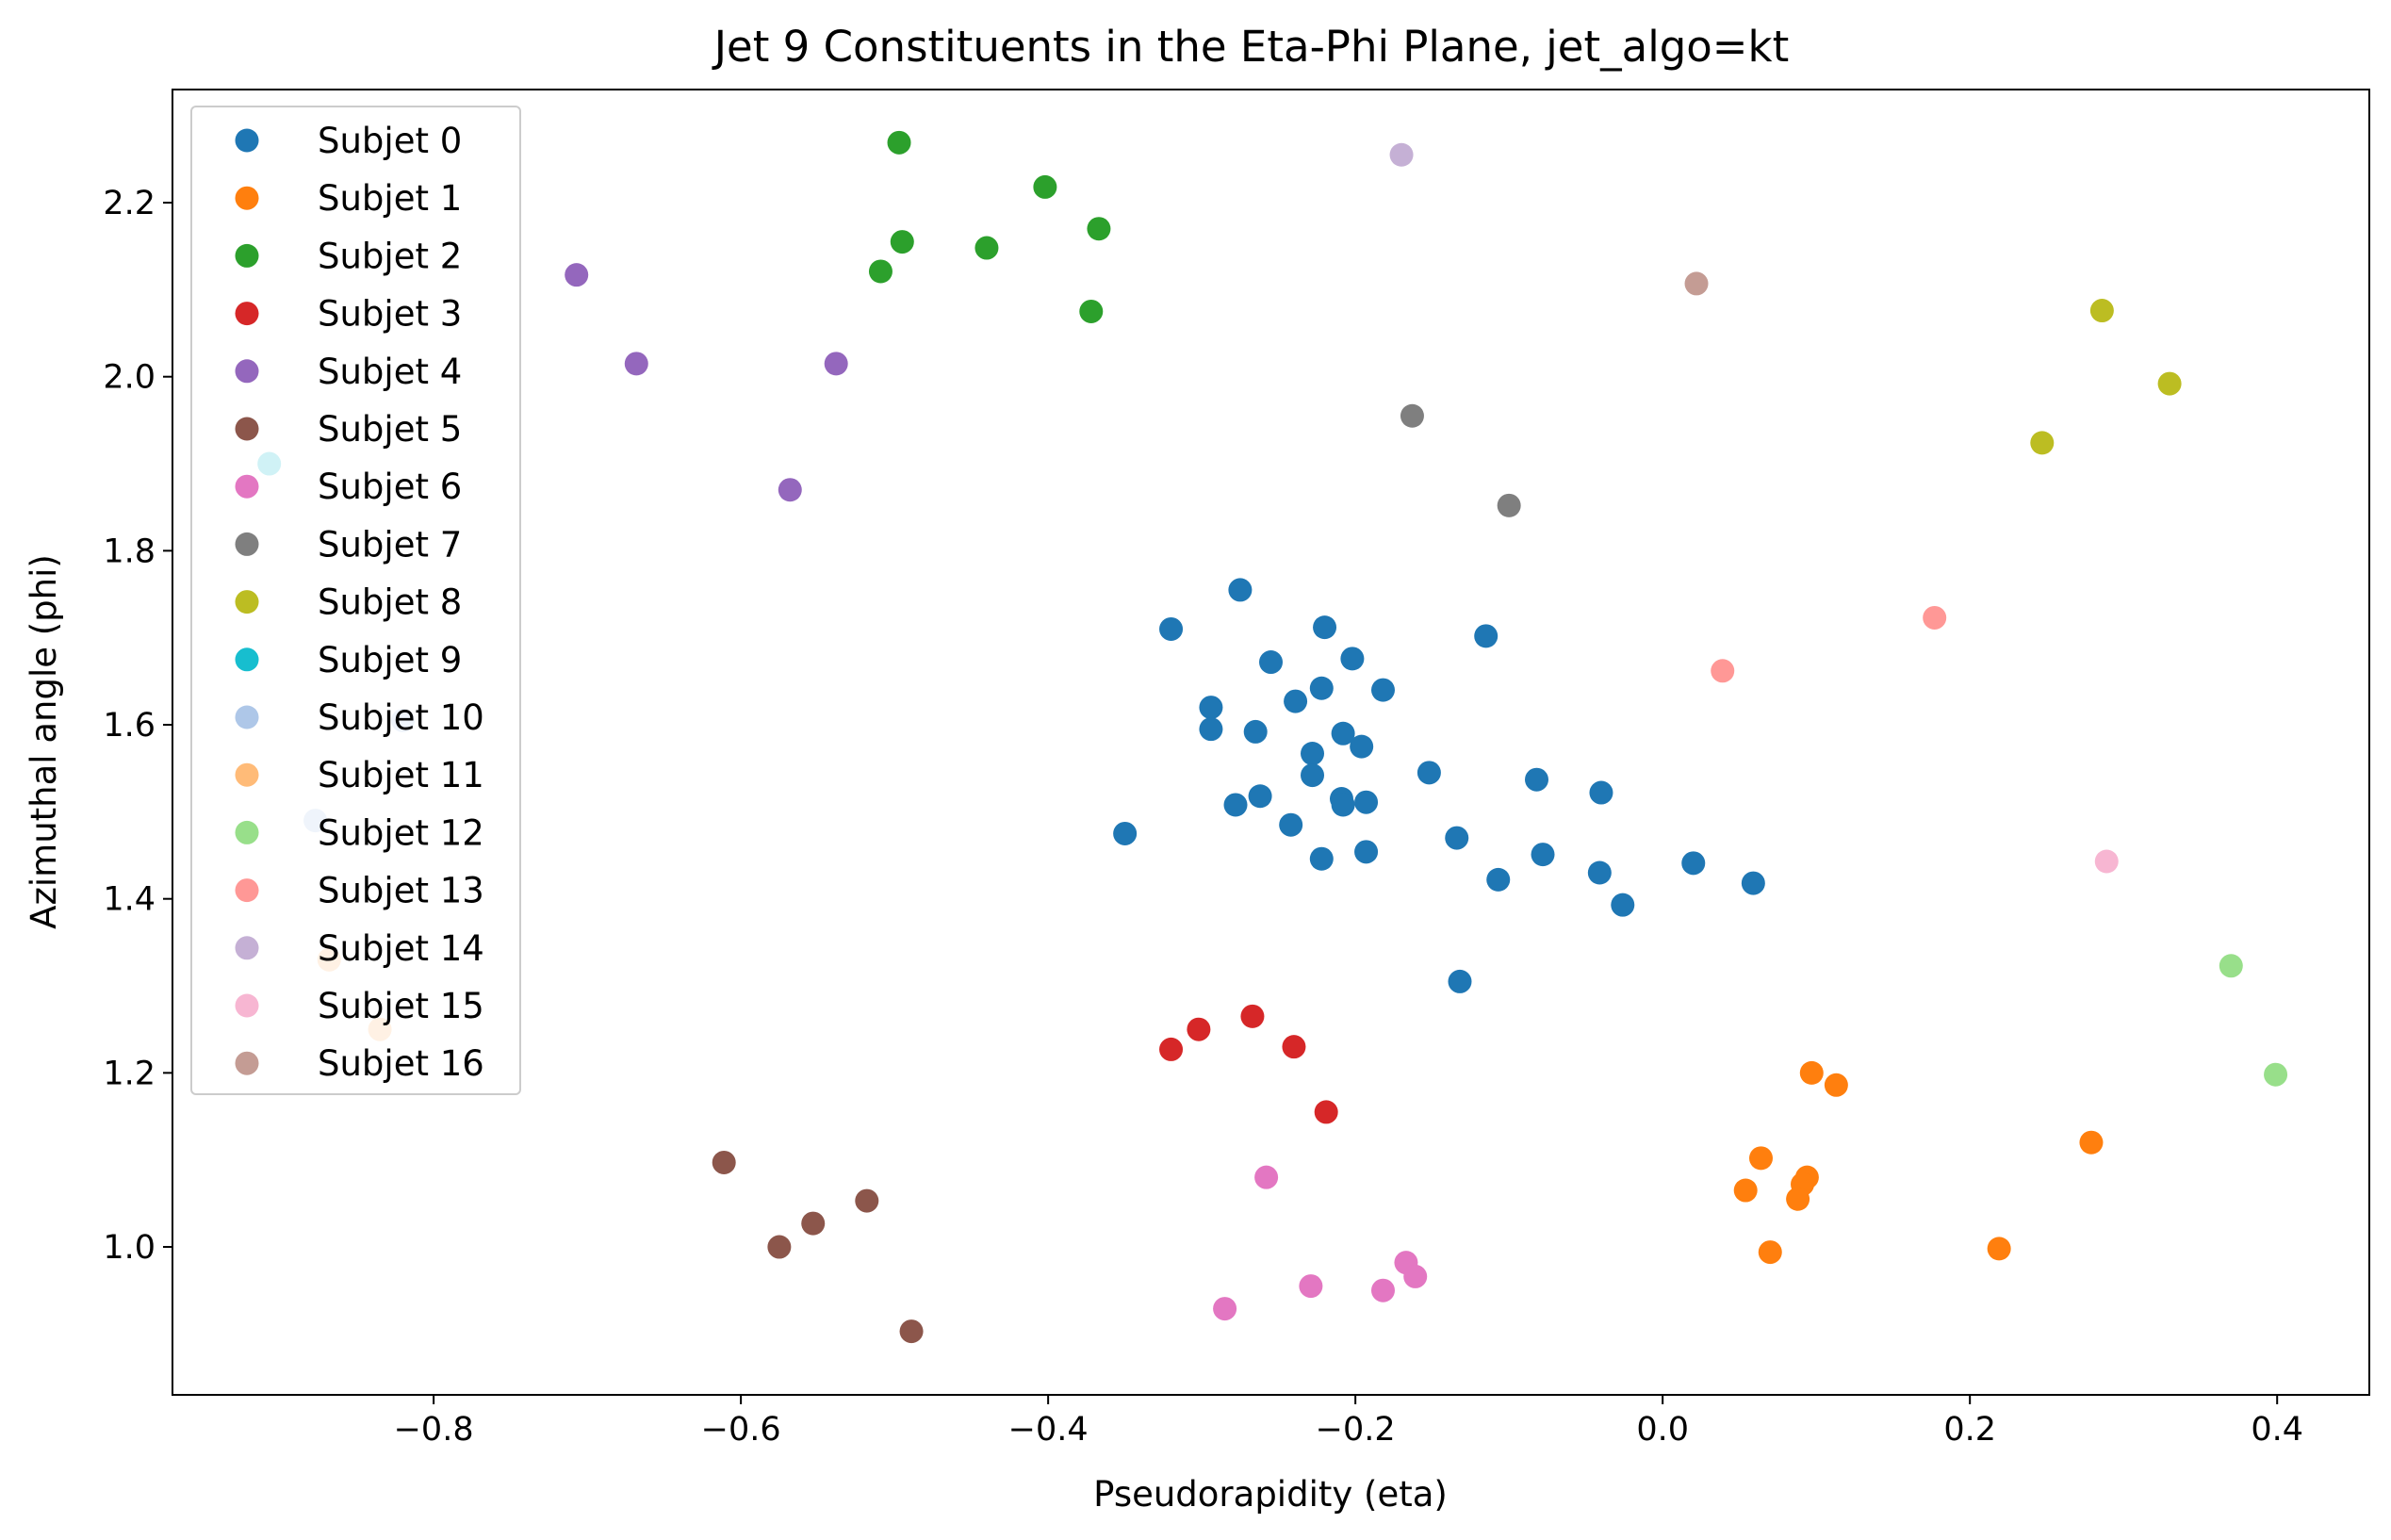 This screenshot has width=2391, height=1540. What do you see at coordinates (390, 198) in the screenshot?
I see `legend-label-subjet-1: Subjet 1` at bounding box center [390, 198].